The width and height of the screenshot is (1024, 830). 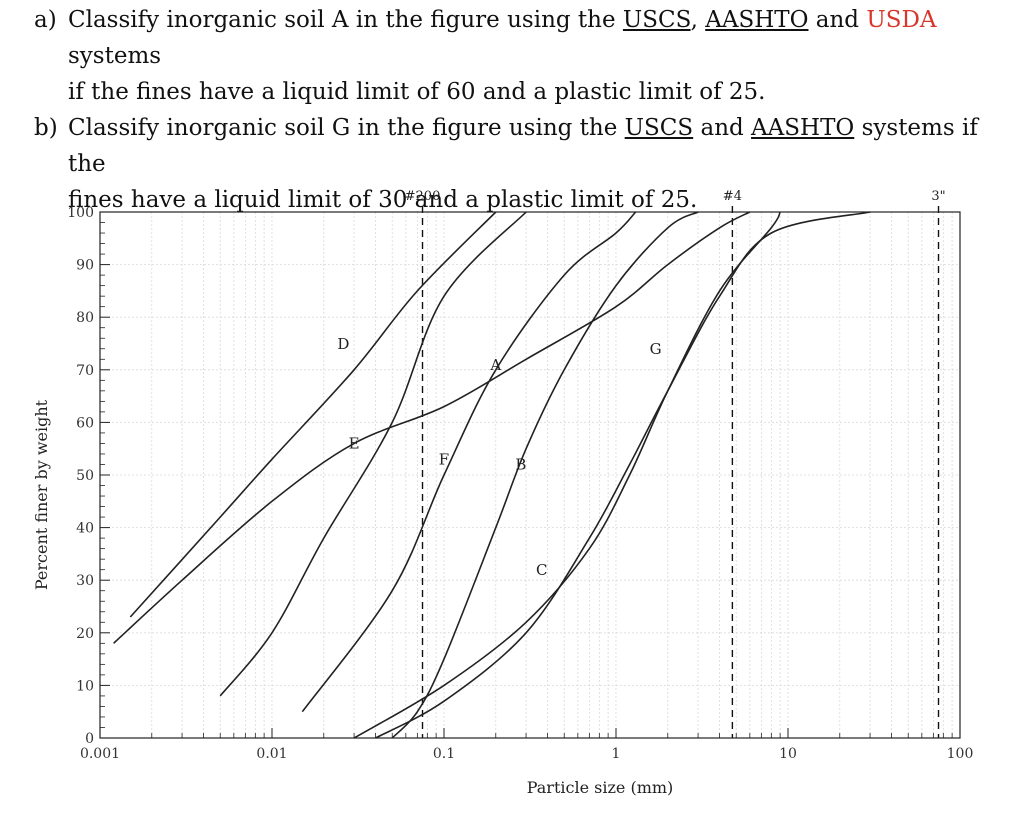 I want to click on sieve-label: #4, so click(x=732, y=196).